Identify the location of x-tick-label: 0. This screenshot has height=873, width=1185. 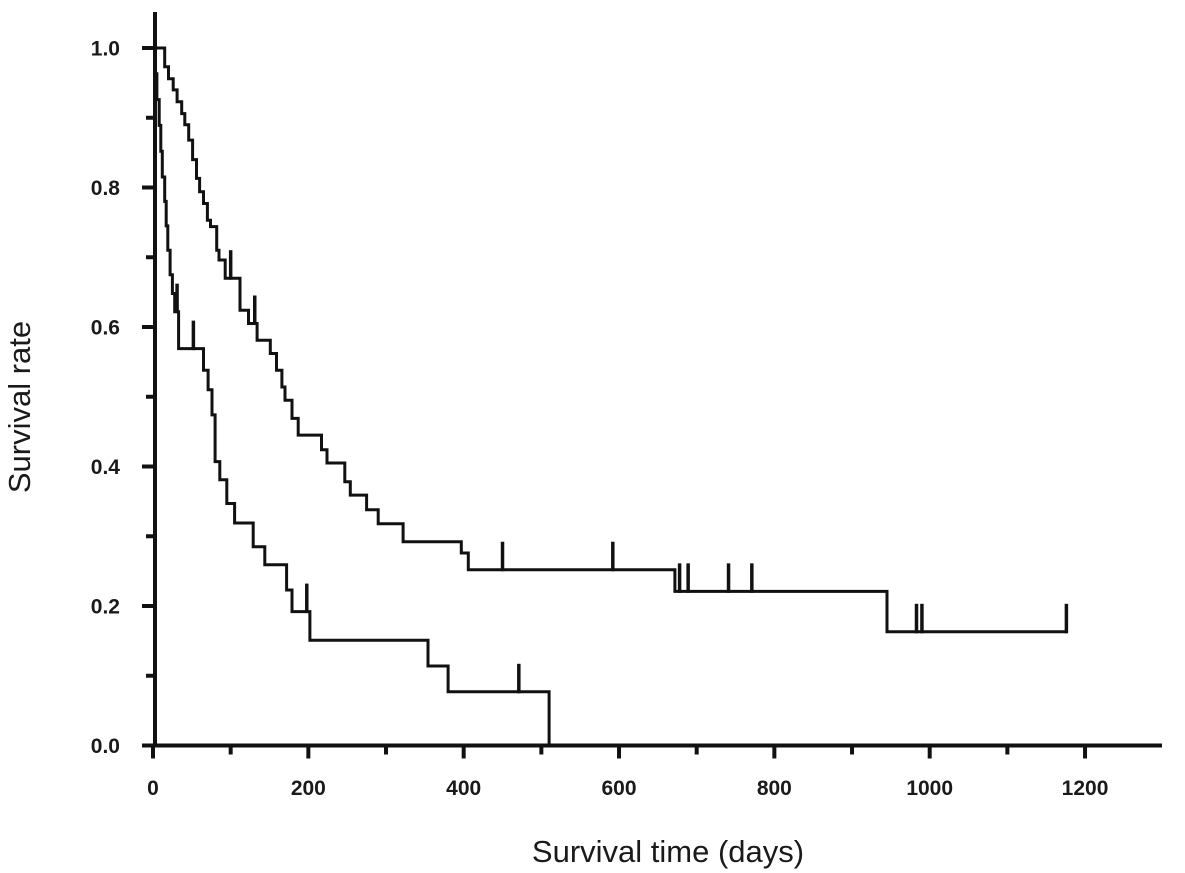
(153, 788).